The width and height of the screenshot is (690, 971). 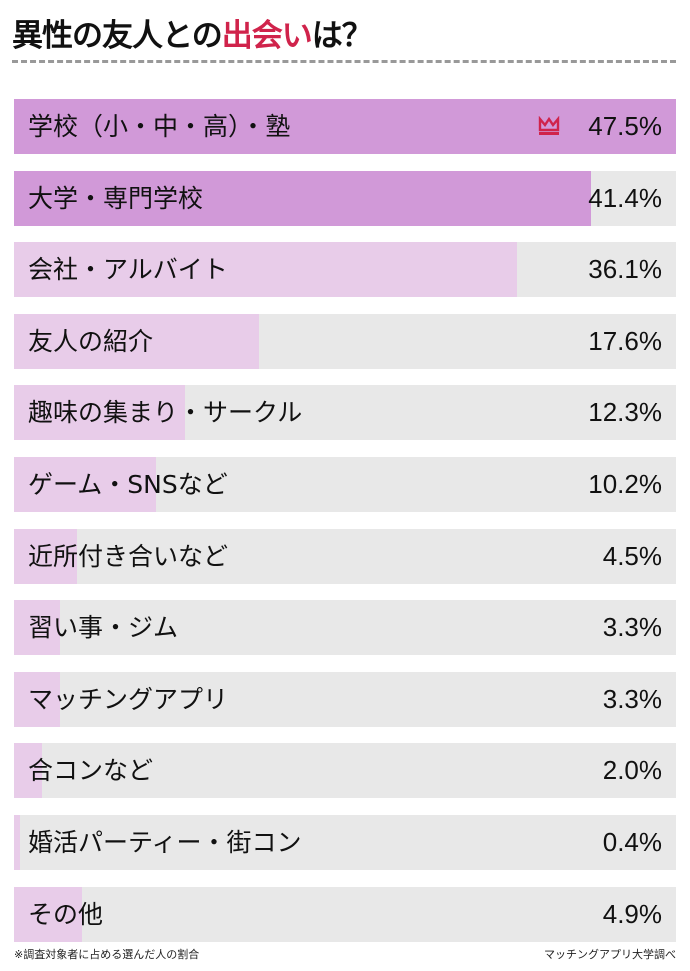 What do you see at coordinates (625, 269) in the screenshot?
I see `value-label: 36.1%` at bounding box center [625, 269].